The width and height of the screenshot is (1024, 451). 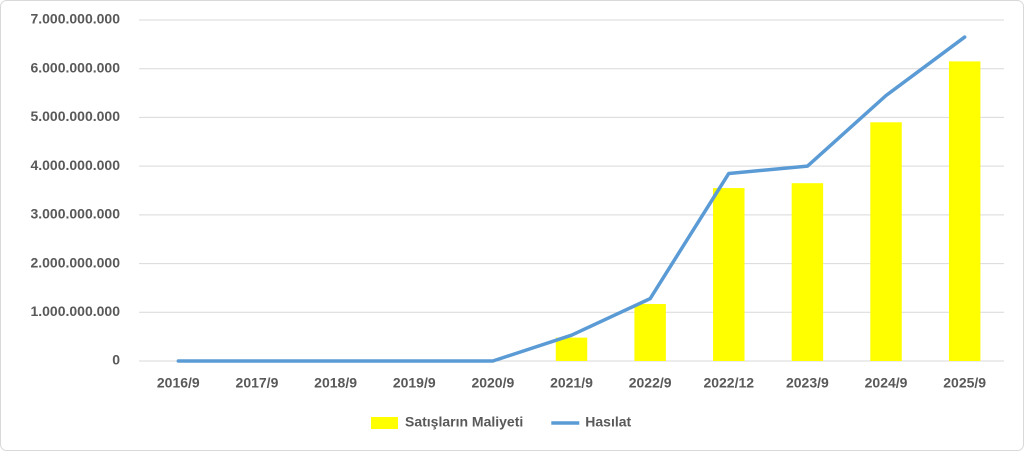 I want to click on x-tick-label: 2023/9, so click(x=807, y=383).